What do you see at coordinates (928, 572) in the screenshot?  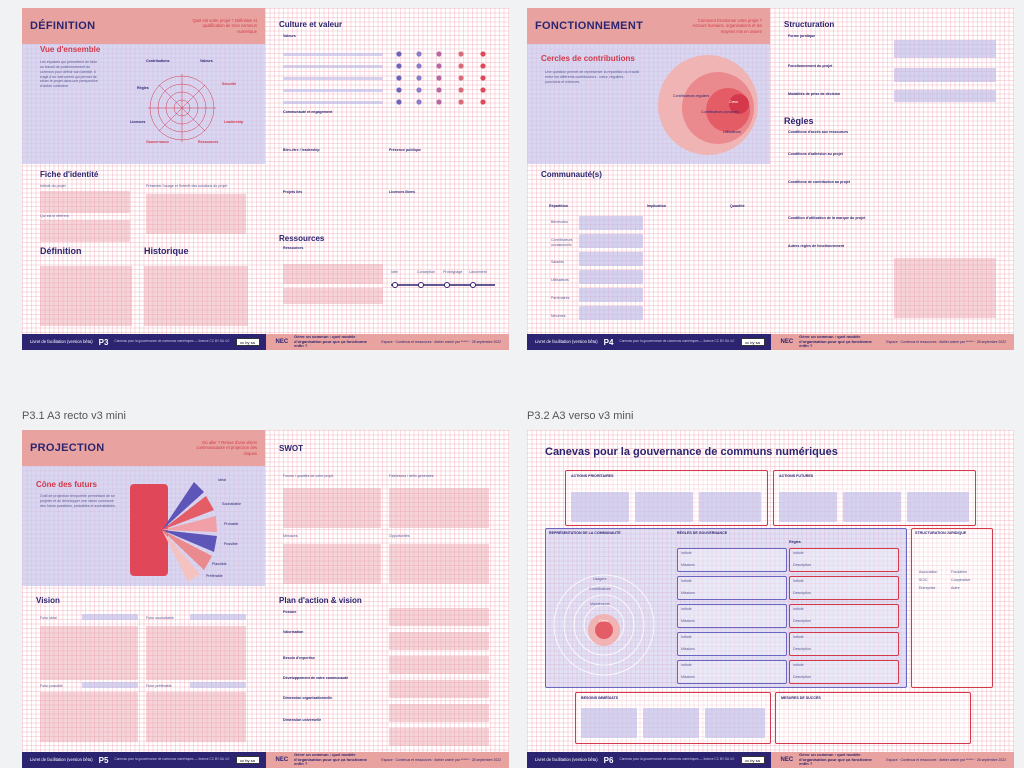 I see `legal-opt-1: Association` at bounding box center [928, 572].